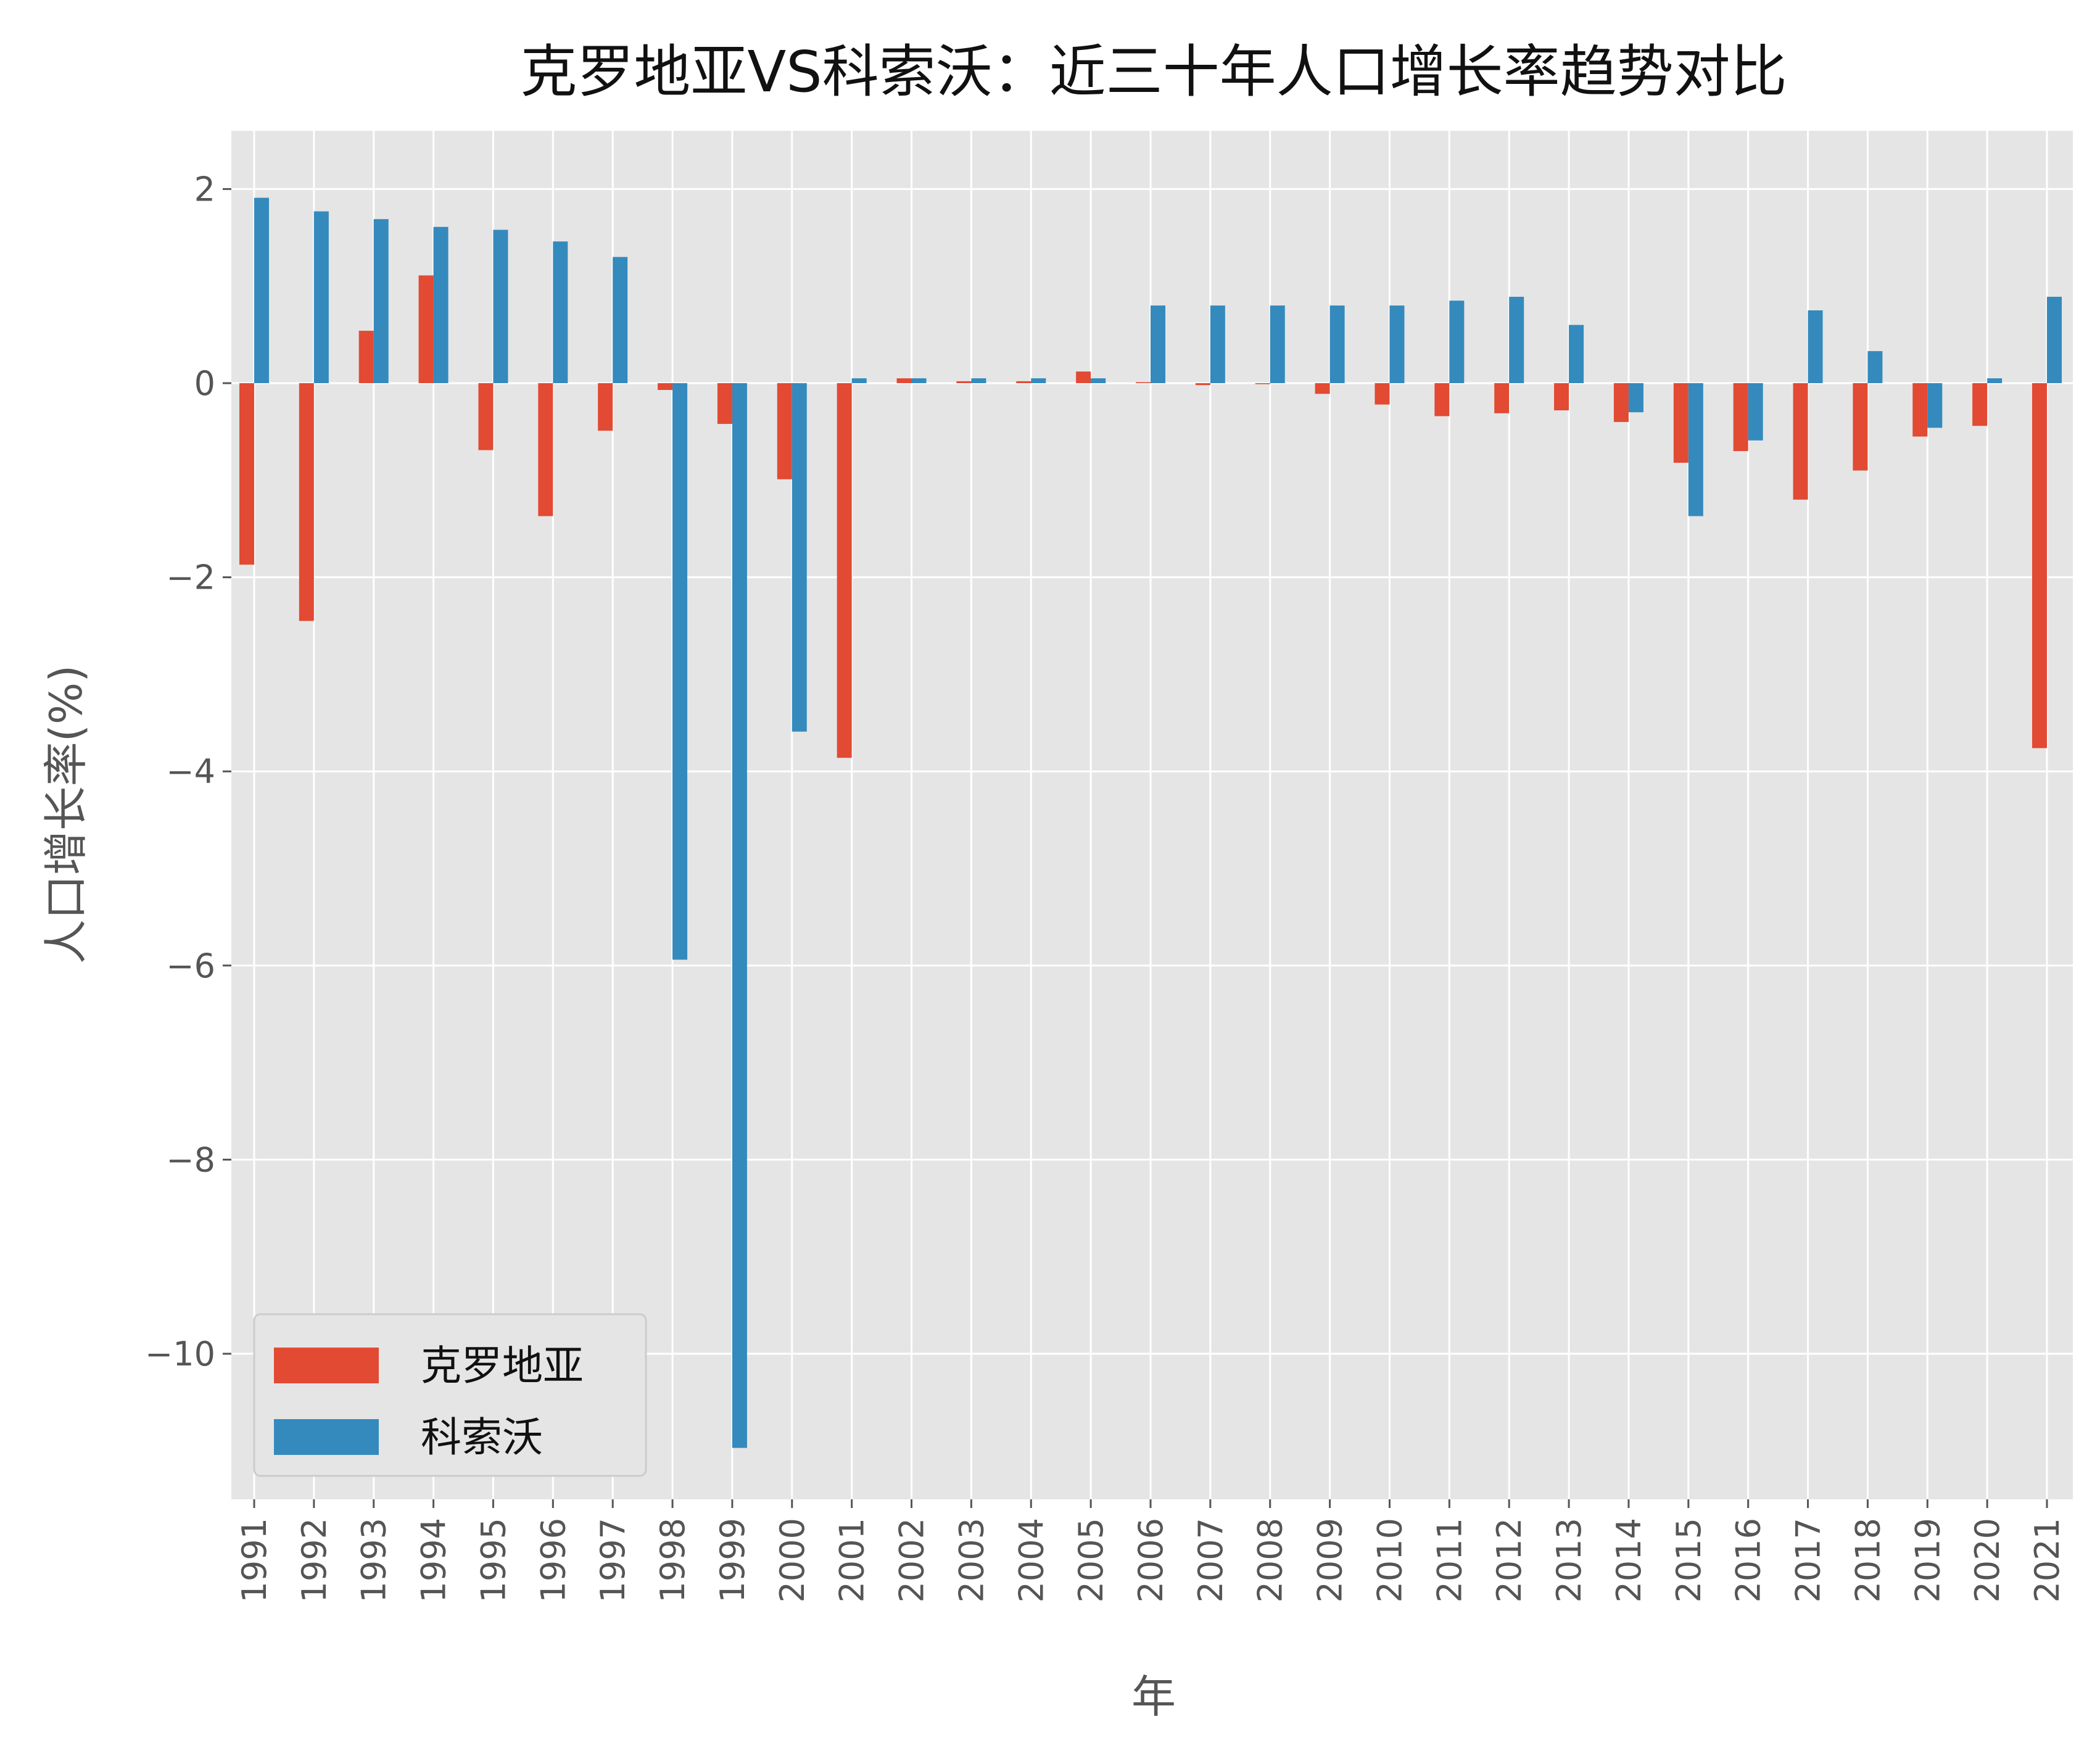 The height and width of the screenshot is (1748, 2100). Describe the element at coordinates (255, 1560) in the screenshot. I see `x-tick-label: 1991` at that location.